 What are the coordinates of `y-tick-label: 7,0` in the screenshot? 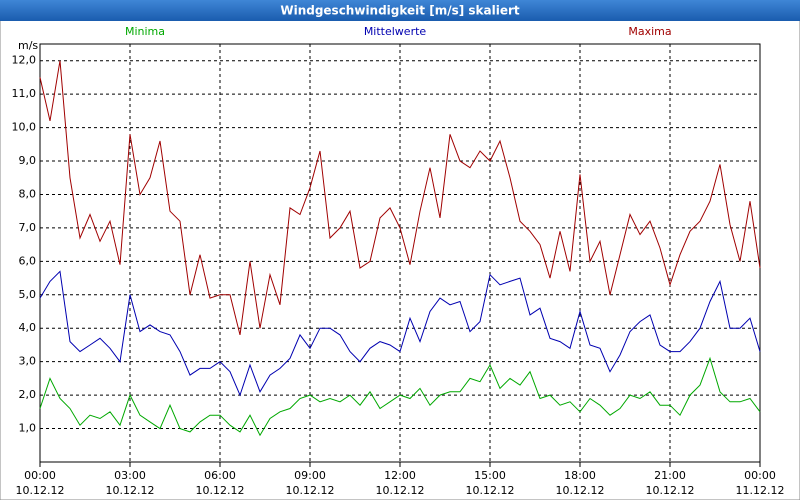 It's located at (28, 227).